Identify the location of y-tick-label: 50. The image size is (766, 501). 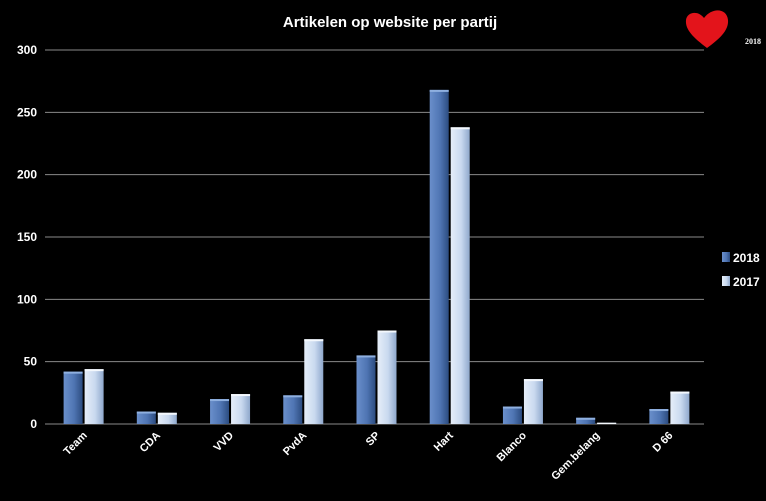
(31, 362).